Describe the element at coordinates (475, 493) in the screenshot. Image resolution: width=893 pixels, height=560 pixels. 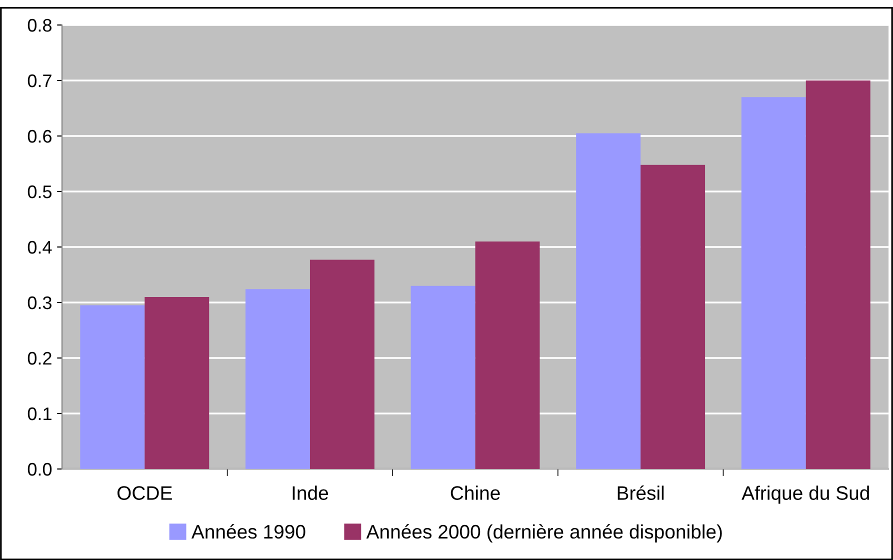
I see `x-tick-label: Chine` at that location.